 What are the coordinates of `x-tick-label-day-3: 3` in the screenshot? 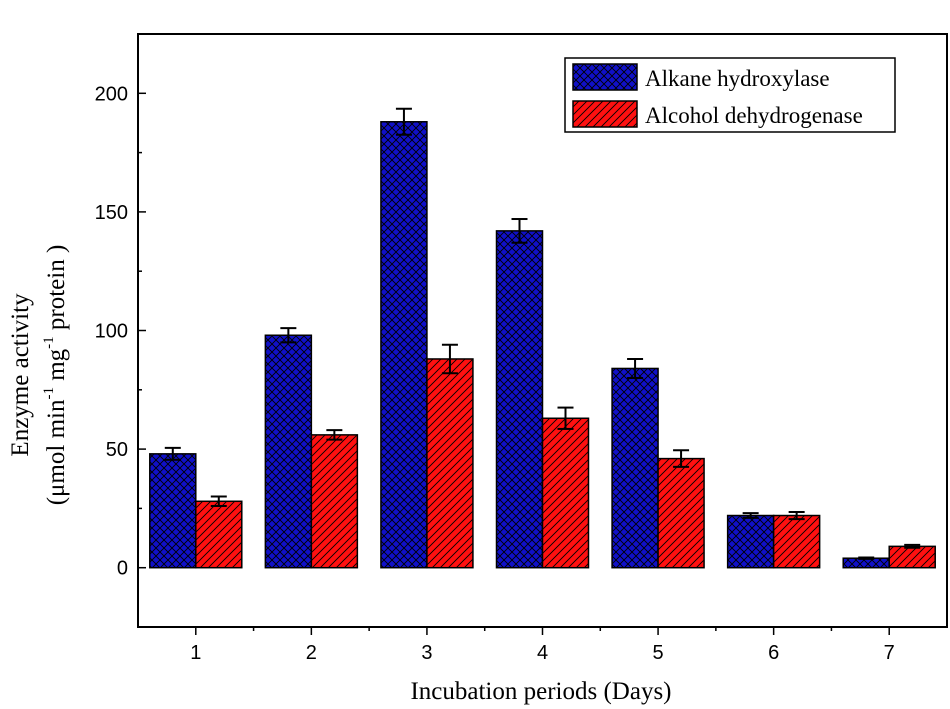 It's located at (426, 653).